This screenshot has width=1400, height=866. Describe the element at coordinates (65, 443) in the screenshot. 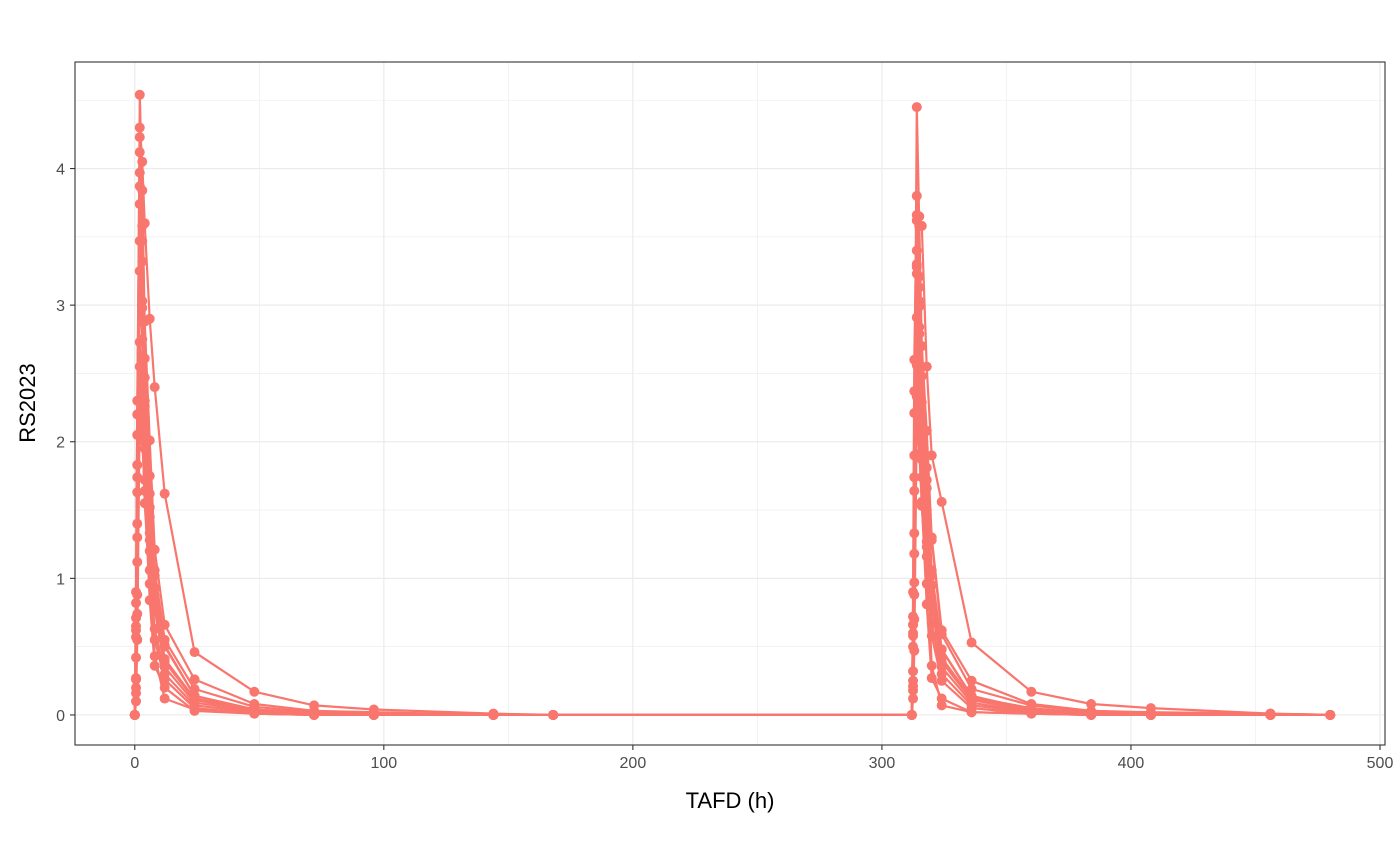

I see `y-axis: 0 1 2 3 4` at that location.